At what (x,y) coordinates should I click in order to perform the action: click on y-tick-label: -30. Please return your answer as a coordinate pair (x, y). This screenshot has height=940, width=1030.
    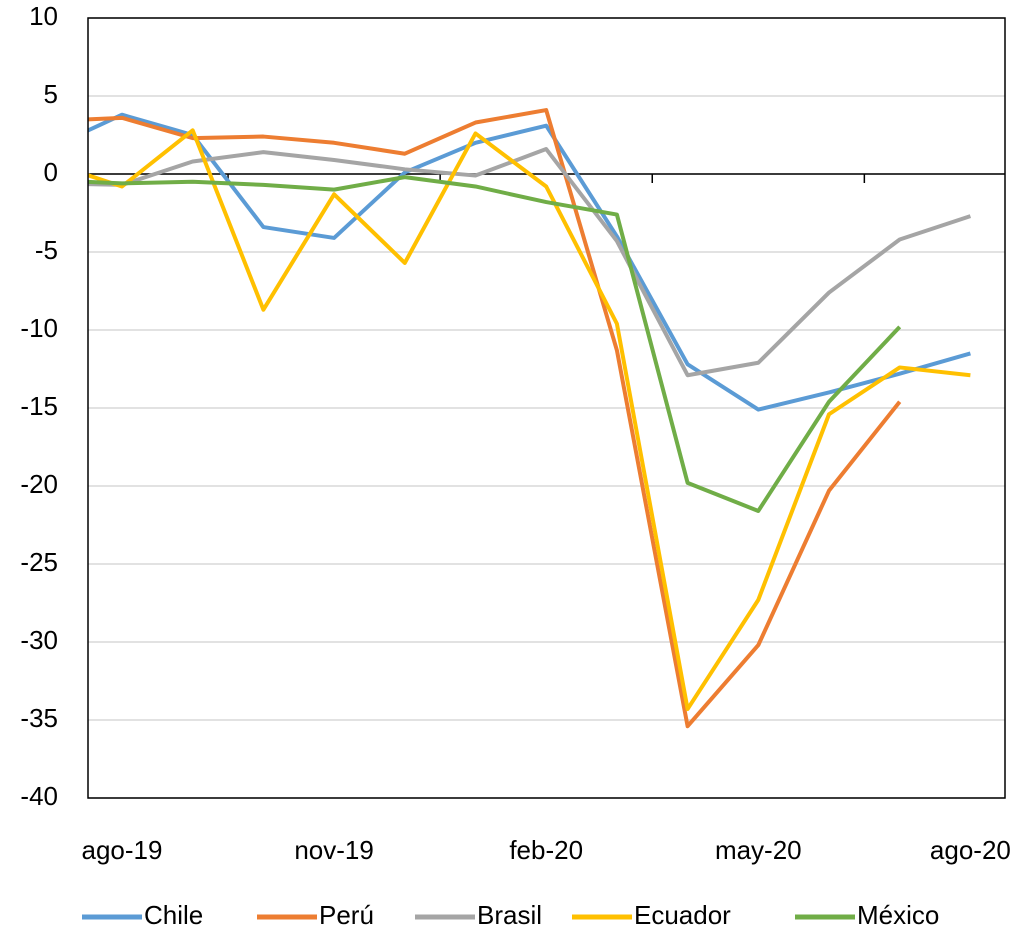
    Looking at the image, I should click on (39, 640).